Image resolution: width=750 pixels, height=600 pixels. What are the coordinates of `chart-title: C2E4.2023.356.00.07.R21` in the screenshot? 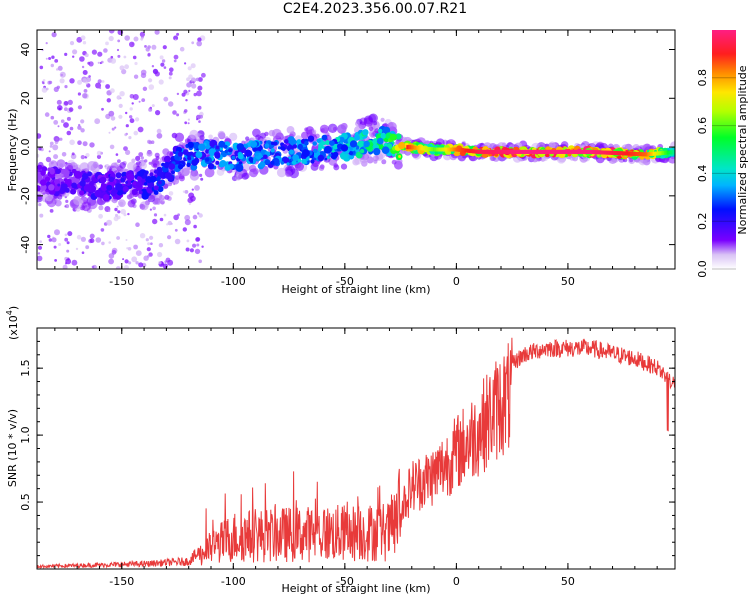 It's located at (375, 9).